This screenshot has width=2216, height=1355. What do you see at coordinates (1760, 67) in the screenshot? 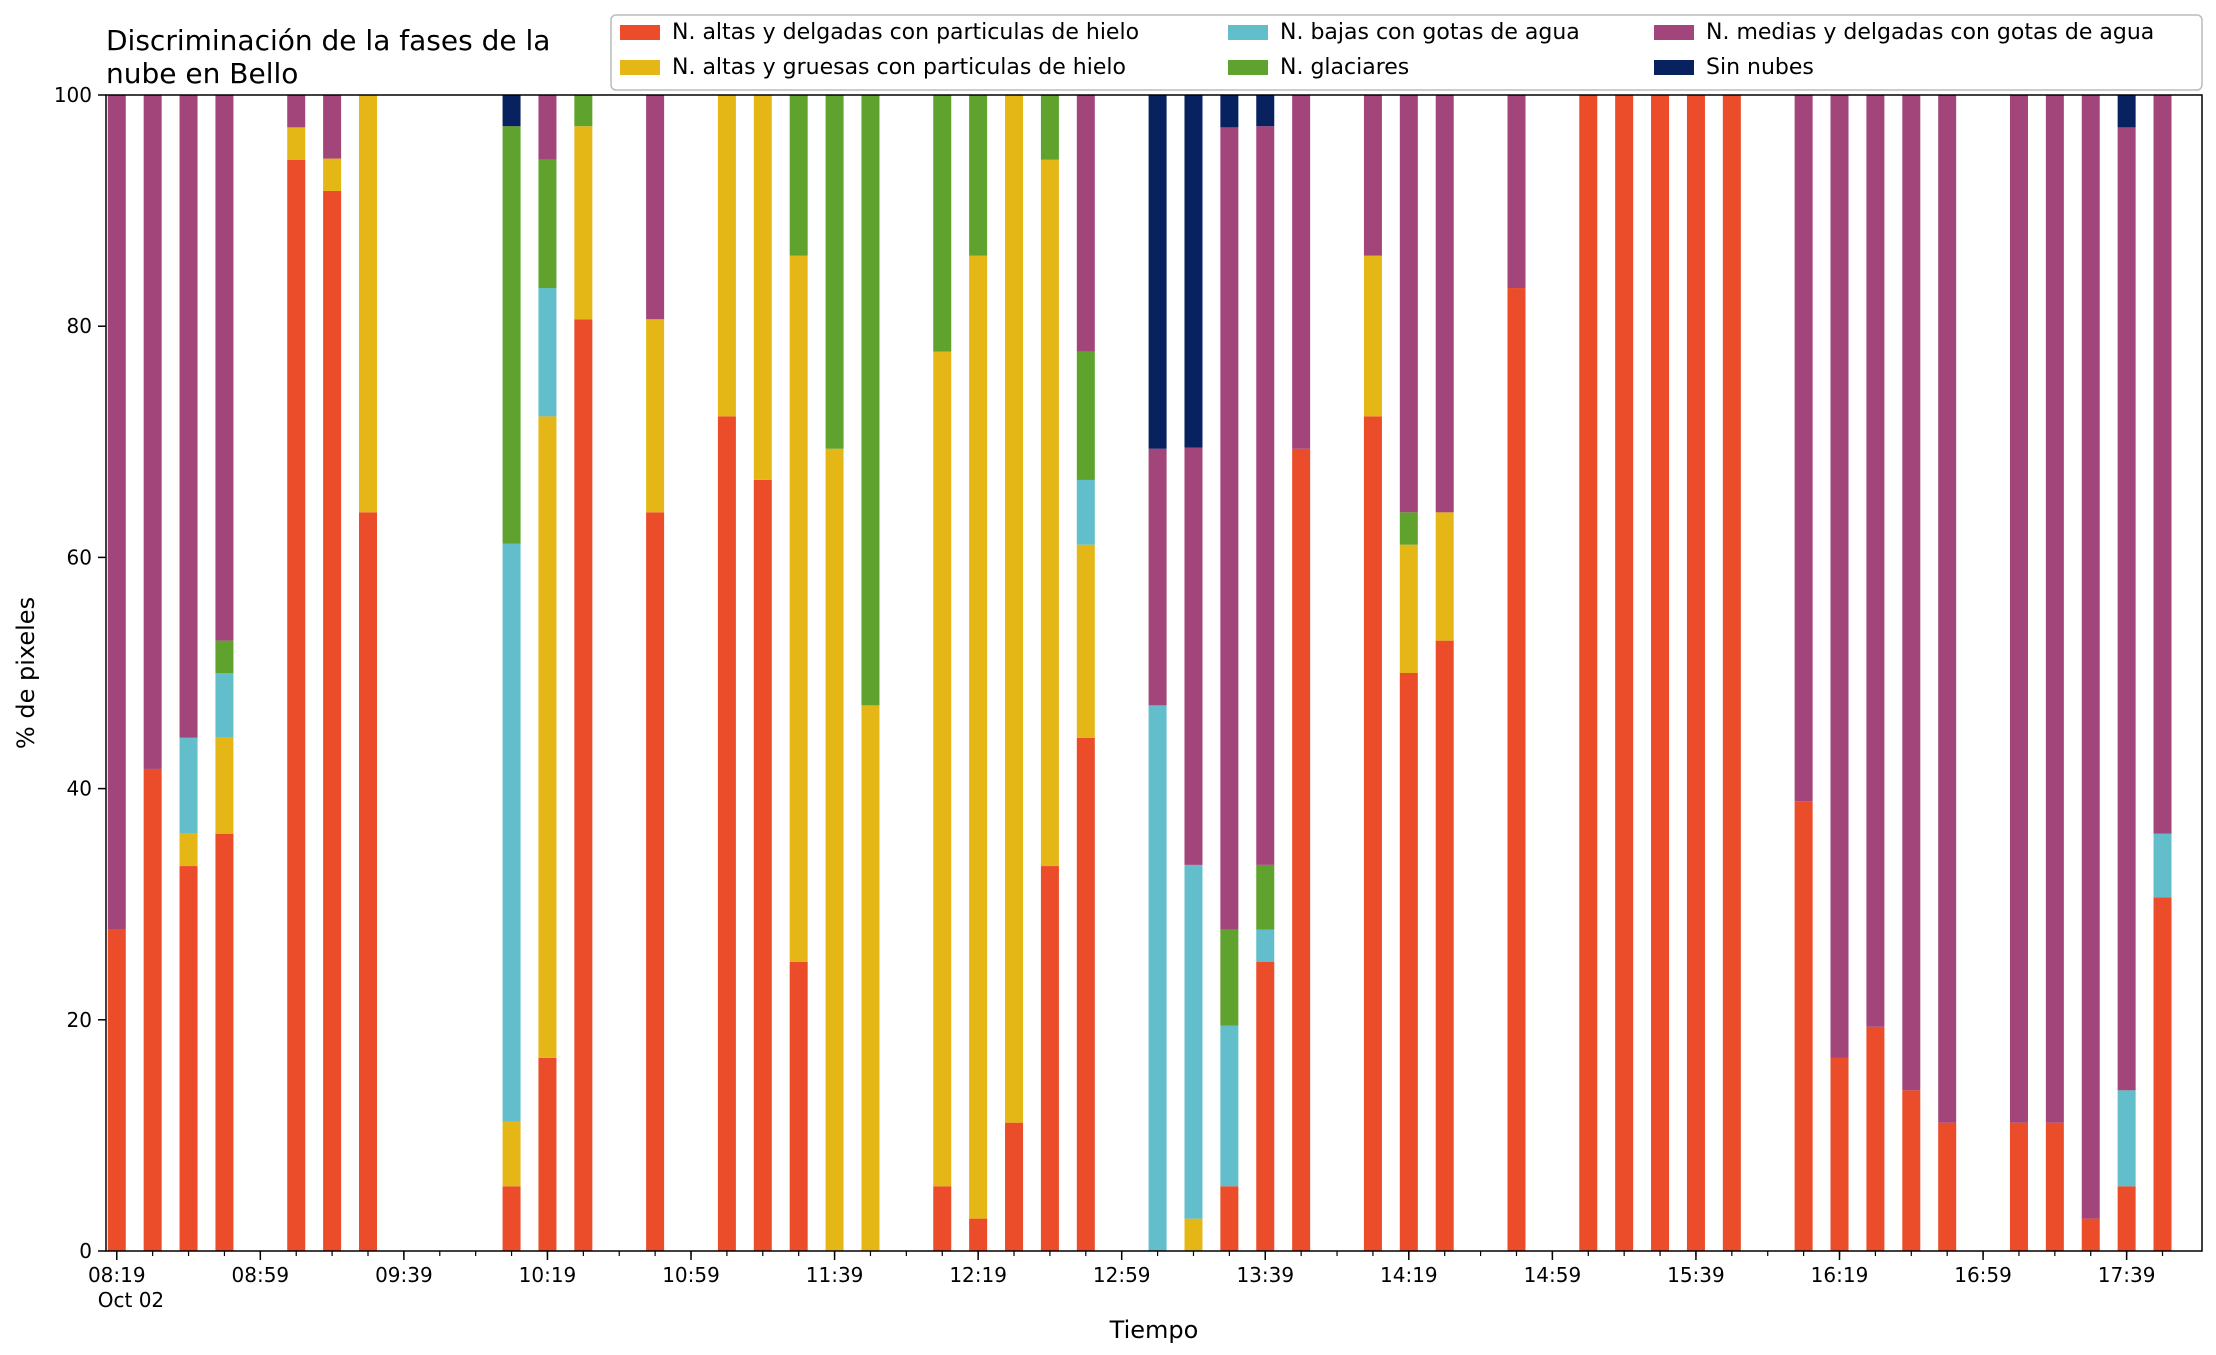
I see `legend-label: Sin nubes` at bounding box center [1760, 67].